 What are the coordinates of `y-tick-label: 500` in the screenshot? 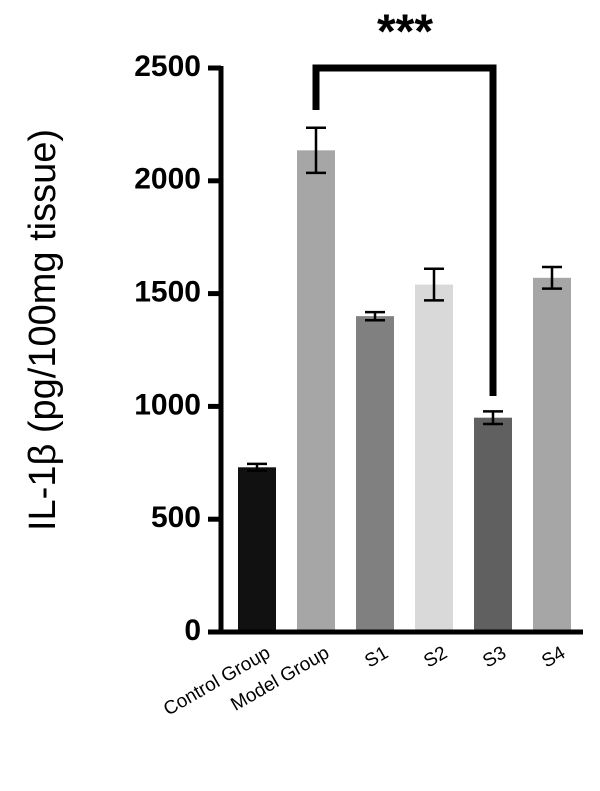 It's located at (176, 517).